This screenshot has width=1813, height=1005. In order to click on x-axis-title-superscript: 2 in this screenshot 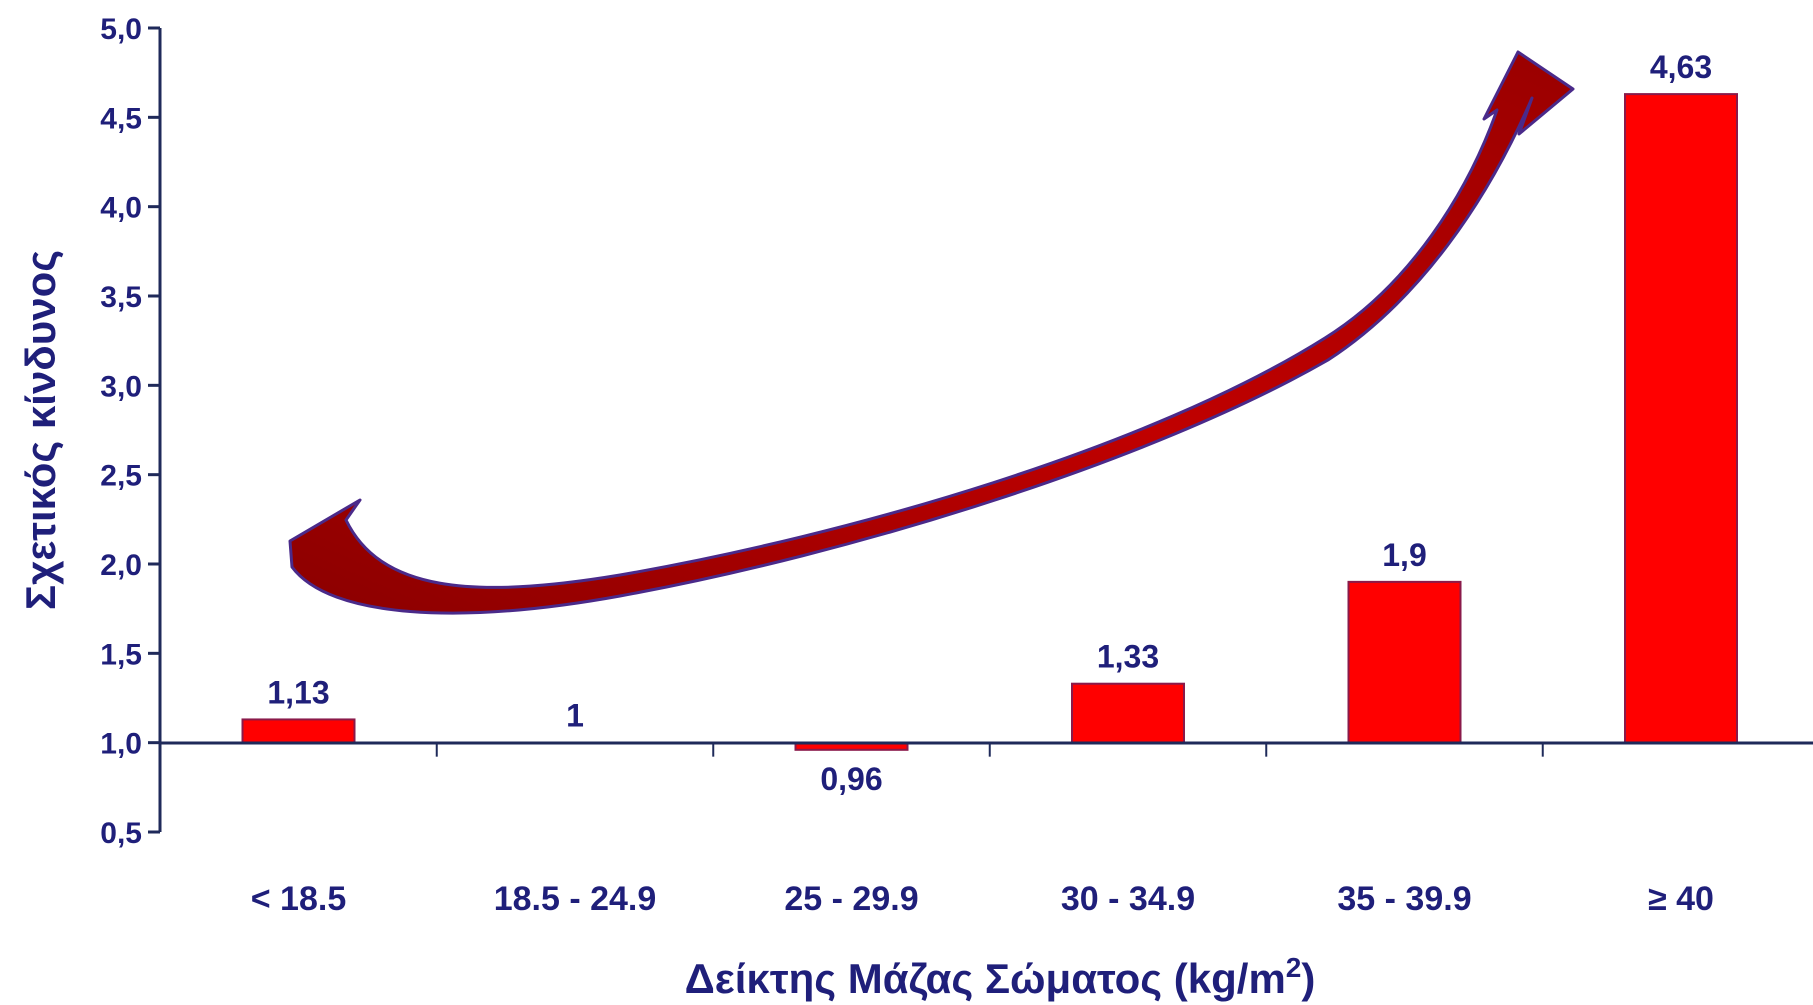, I will do `click(1294, 967)`.